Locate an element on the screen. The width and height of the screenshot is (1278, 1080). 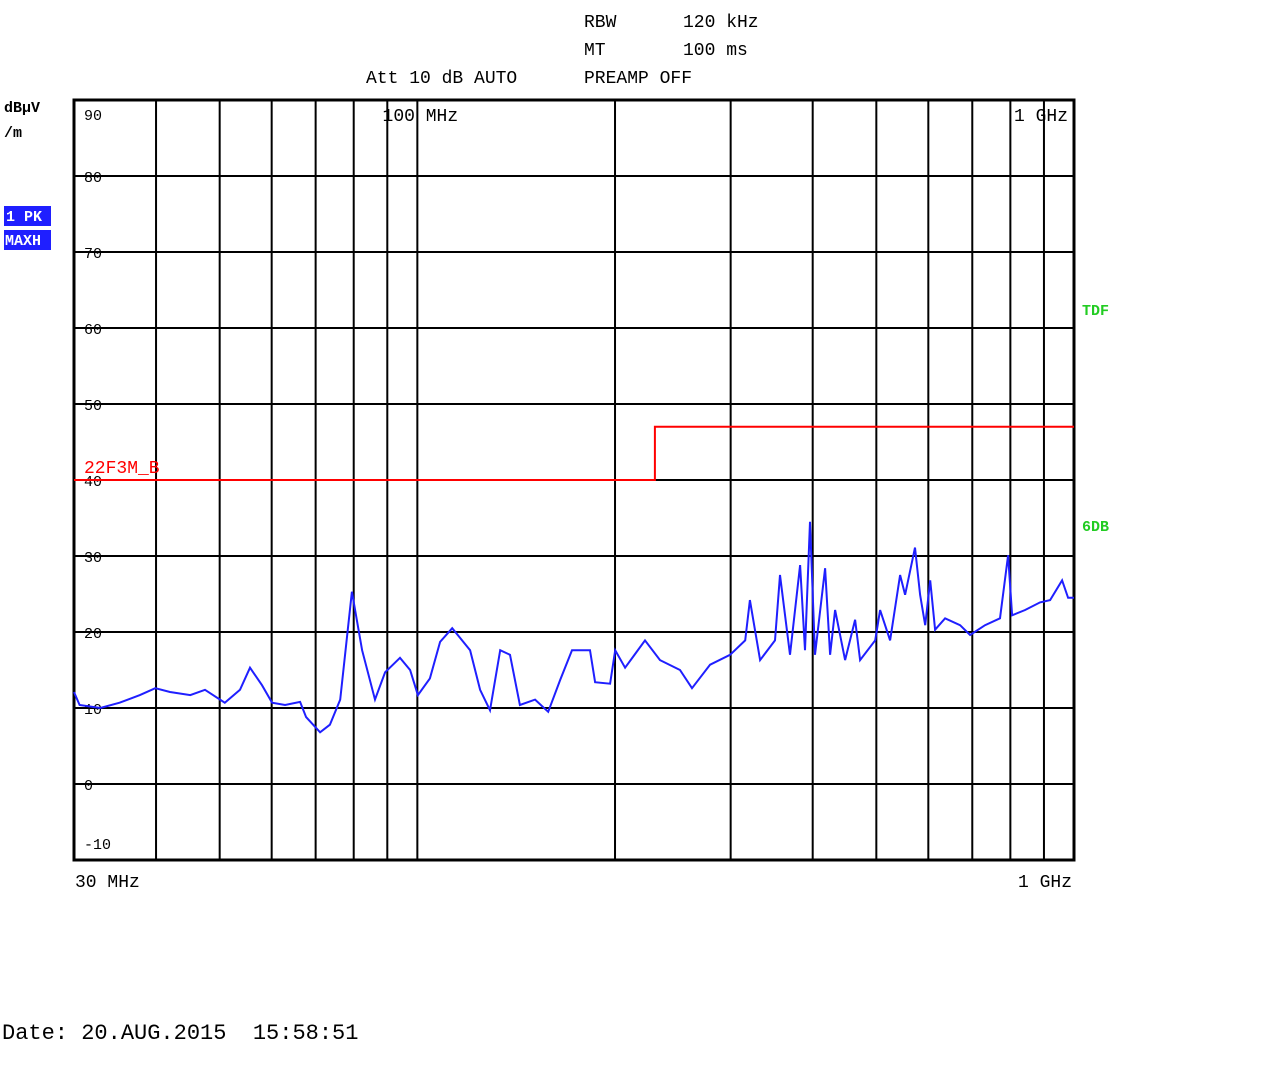
attenuation: Att 10 dB AUTO is located at coordinates (441, 79).